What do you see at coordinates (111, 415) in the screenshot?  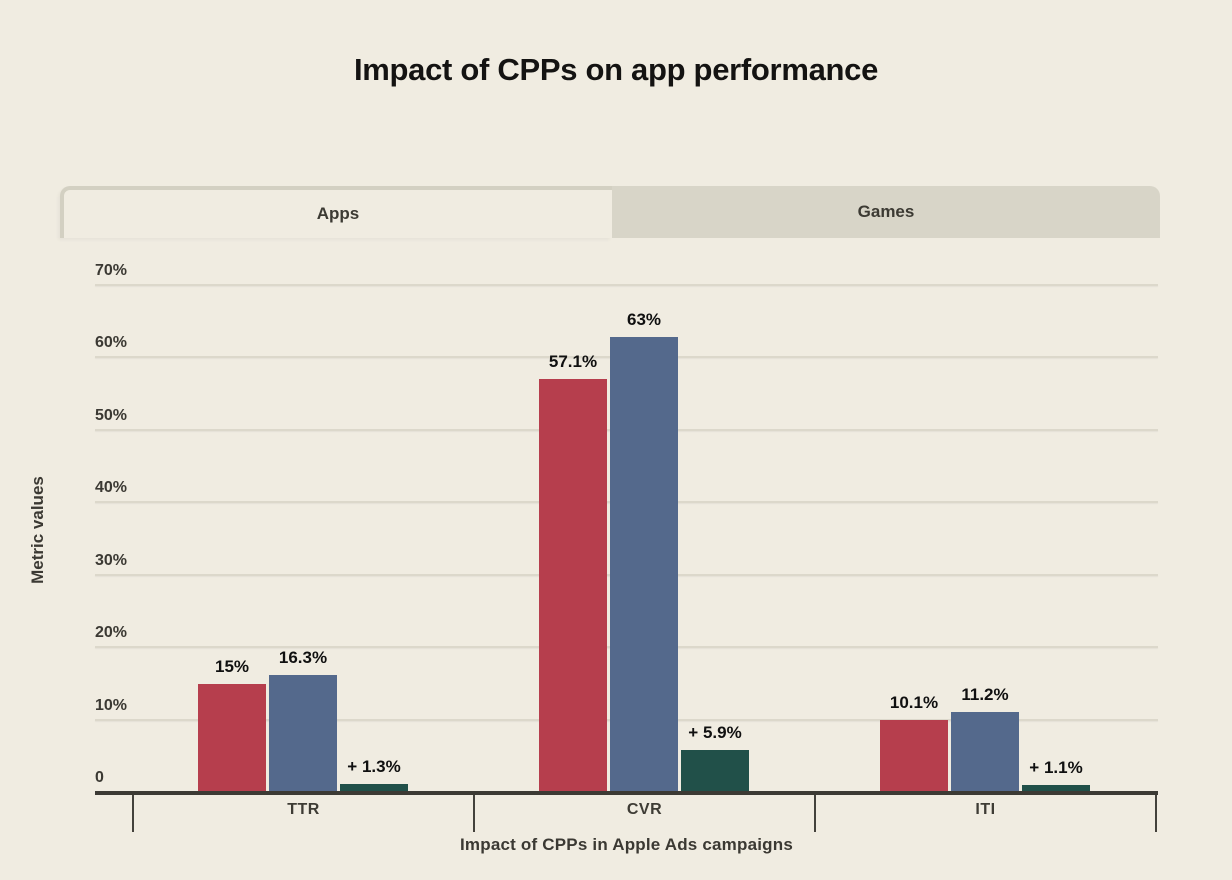 I see `y-tick-label: 50%` at bounding box center [111, 415].